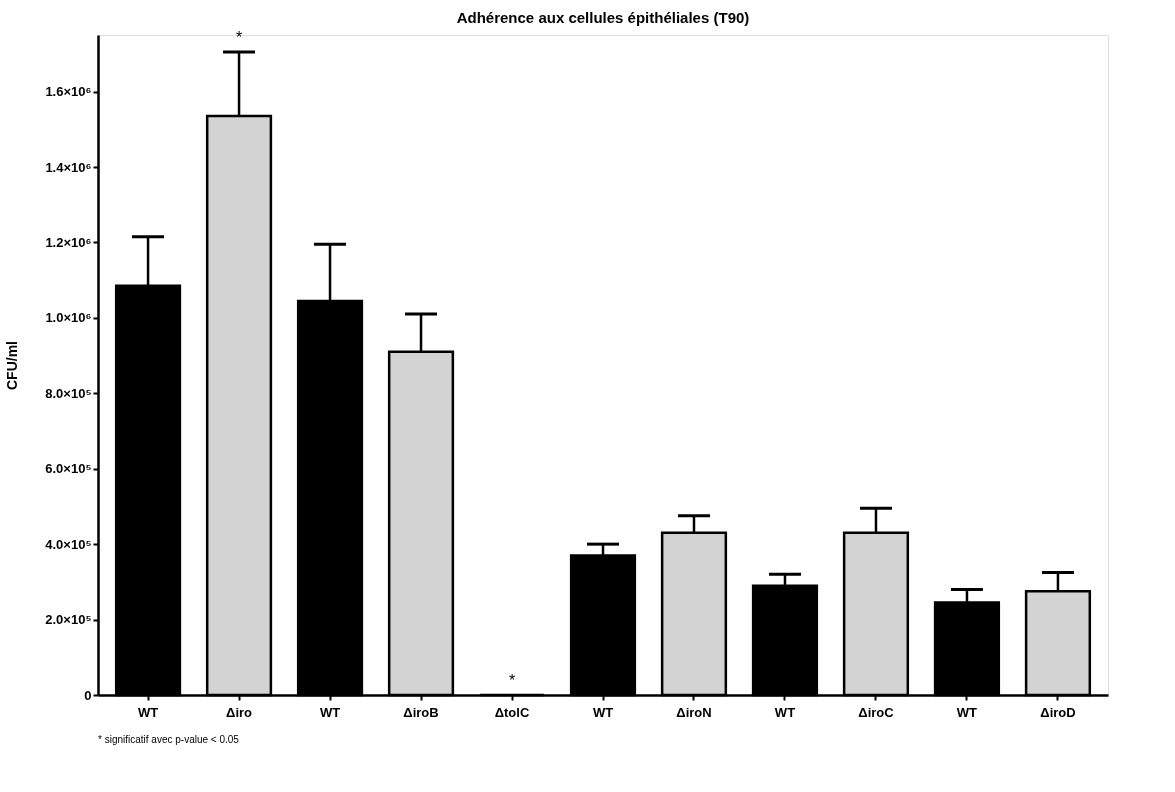 The height and width of the screenshot is (792, 1175). Describe the element at coordinates (12, 365) in the screenshot. I see `y-axis-title: CFU/ml` at that location.